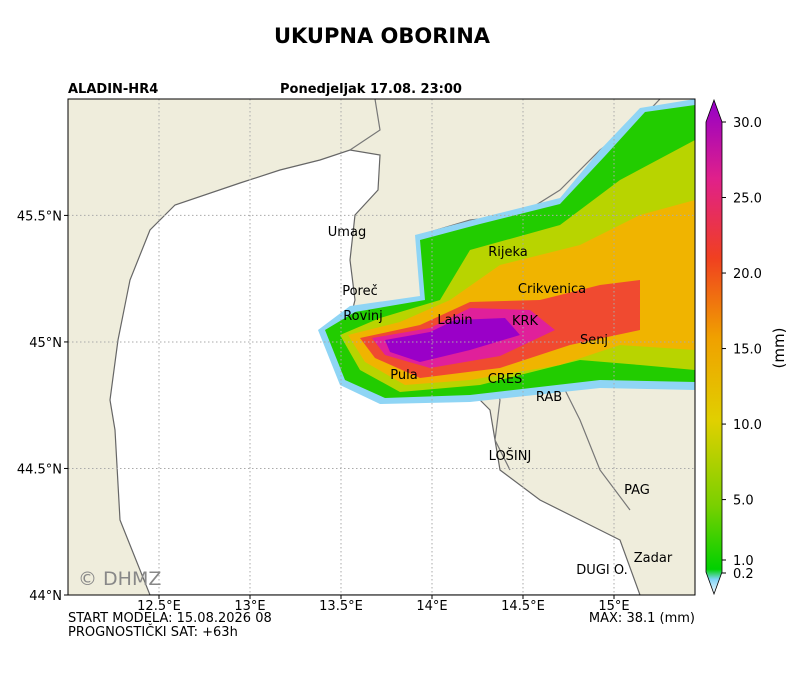 The height and width of the screenshot is (684, 800). I want to click on colorbar-tick-label: 15.0, so click(747, 350).